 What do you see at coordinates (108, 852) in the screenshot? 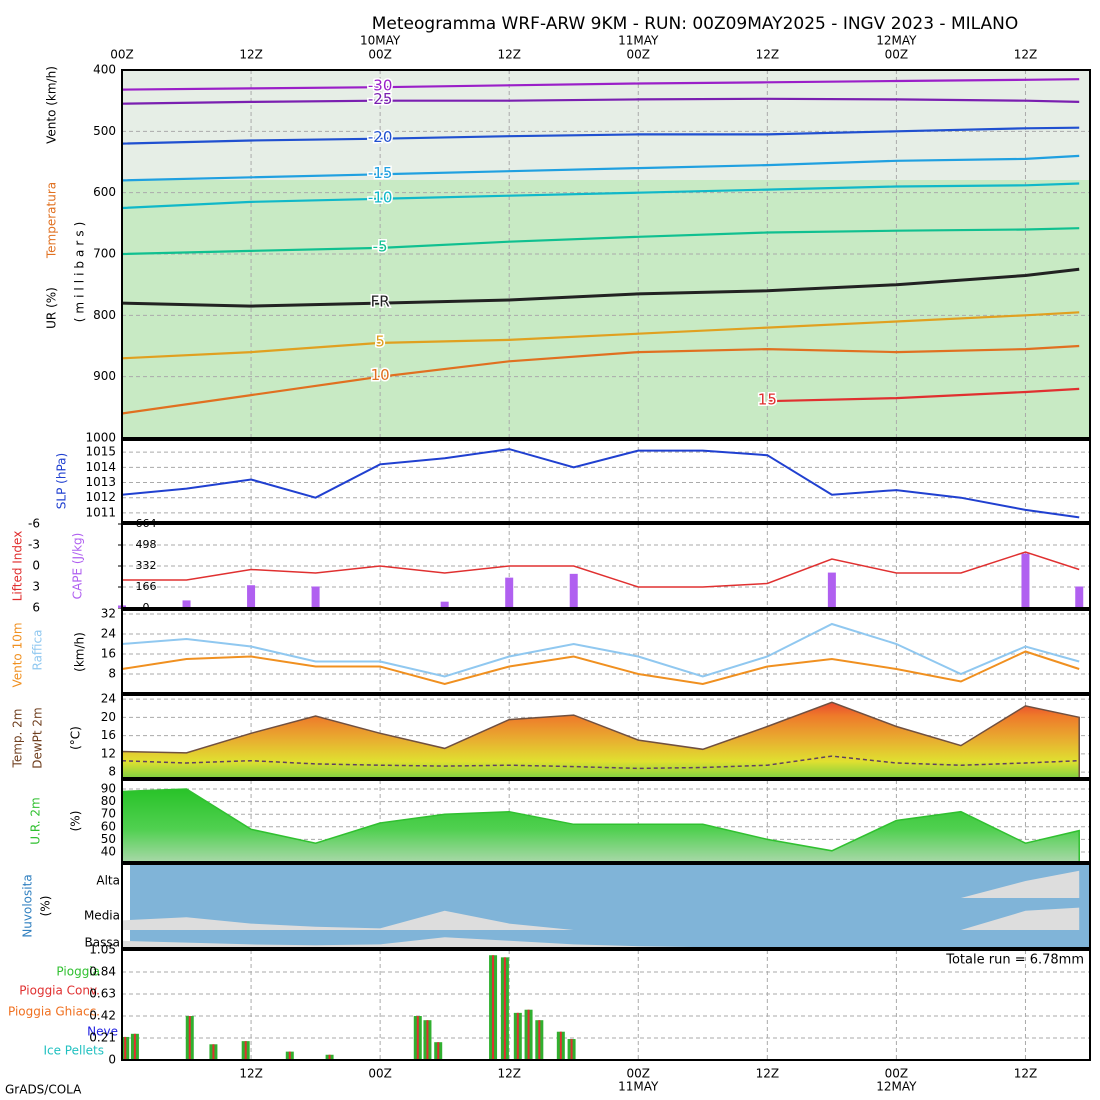
I see `y-tick-label: 40` at bounding box center [108, 852].